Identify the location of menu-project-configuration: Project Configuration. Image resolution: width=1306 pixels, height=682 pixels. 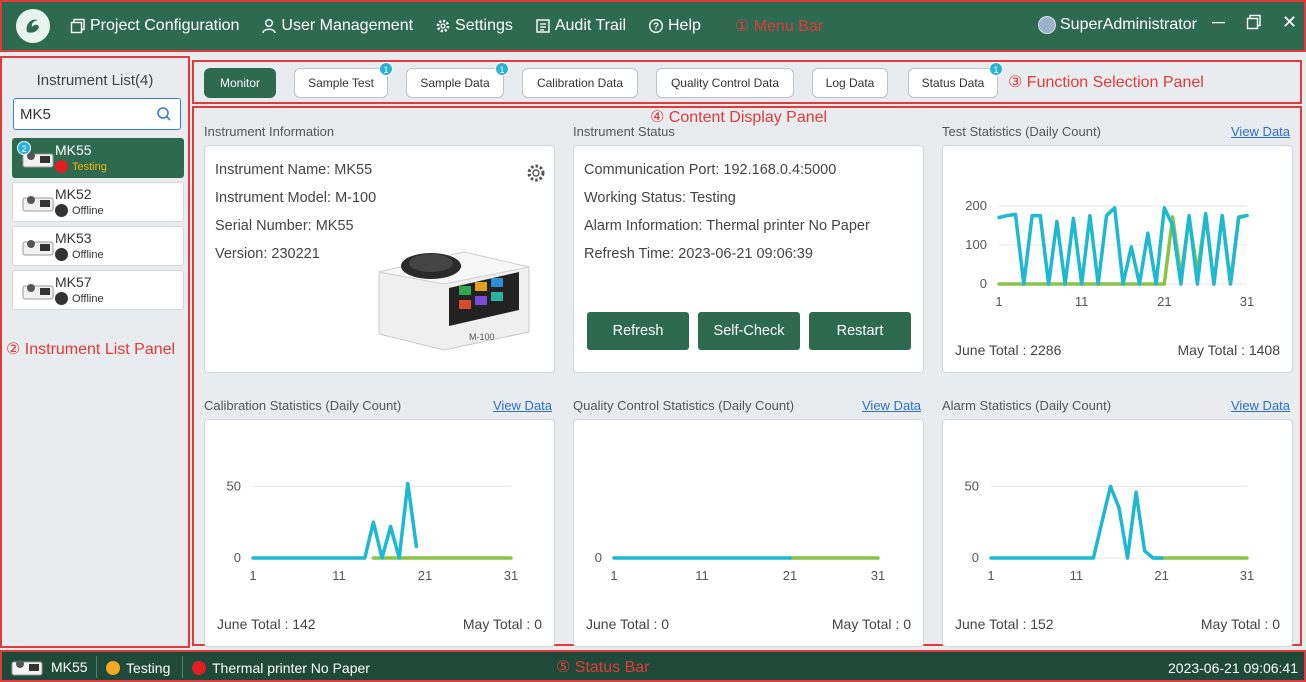
(154, 26).